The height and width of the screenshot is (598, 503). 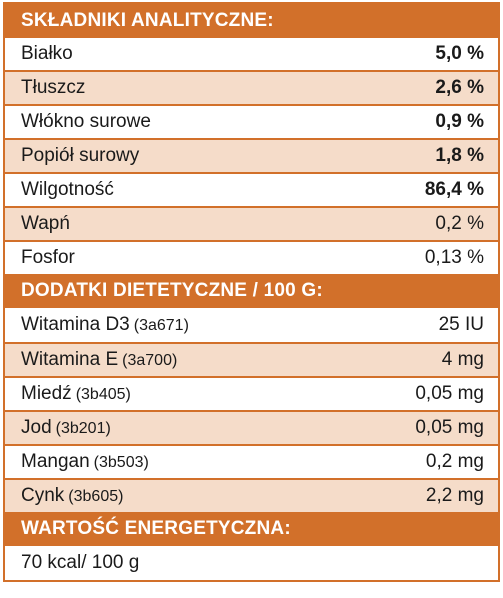 I want to click on row-label: Miedź (3b405), so click(x=76, y=394).